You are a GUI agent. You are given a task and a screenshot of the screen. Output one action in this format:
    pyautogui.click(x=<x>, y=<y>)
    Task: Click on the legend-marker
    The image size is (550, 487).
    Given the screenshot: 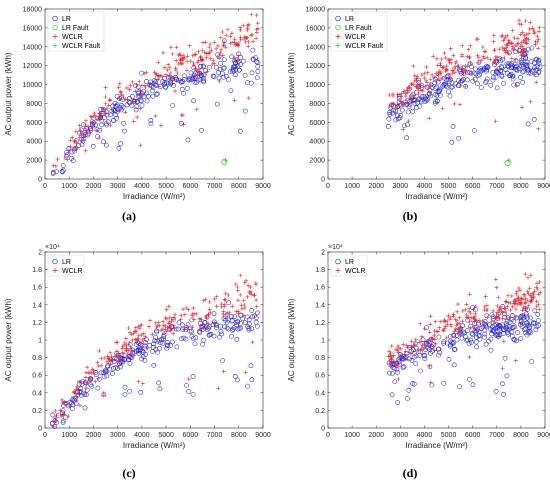 What is the action you would take?
    pyautogui.click(x=338, y=27)
    